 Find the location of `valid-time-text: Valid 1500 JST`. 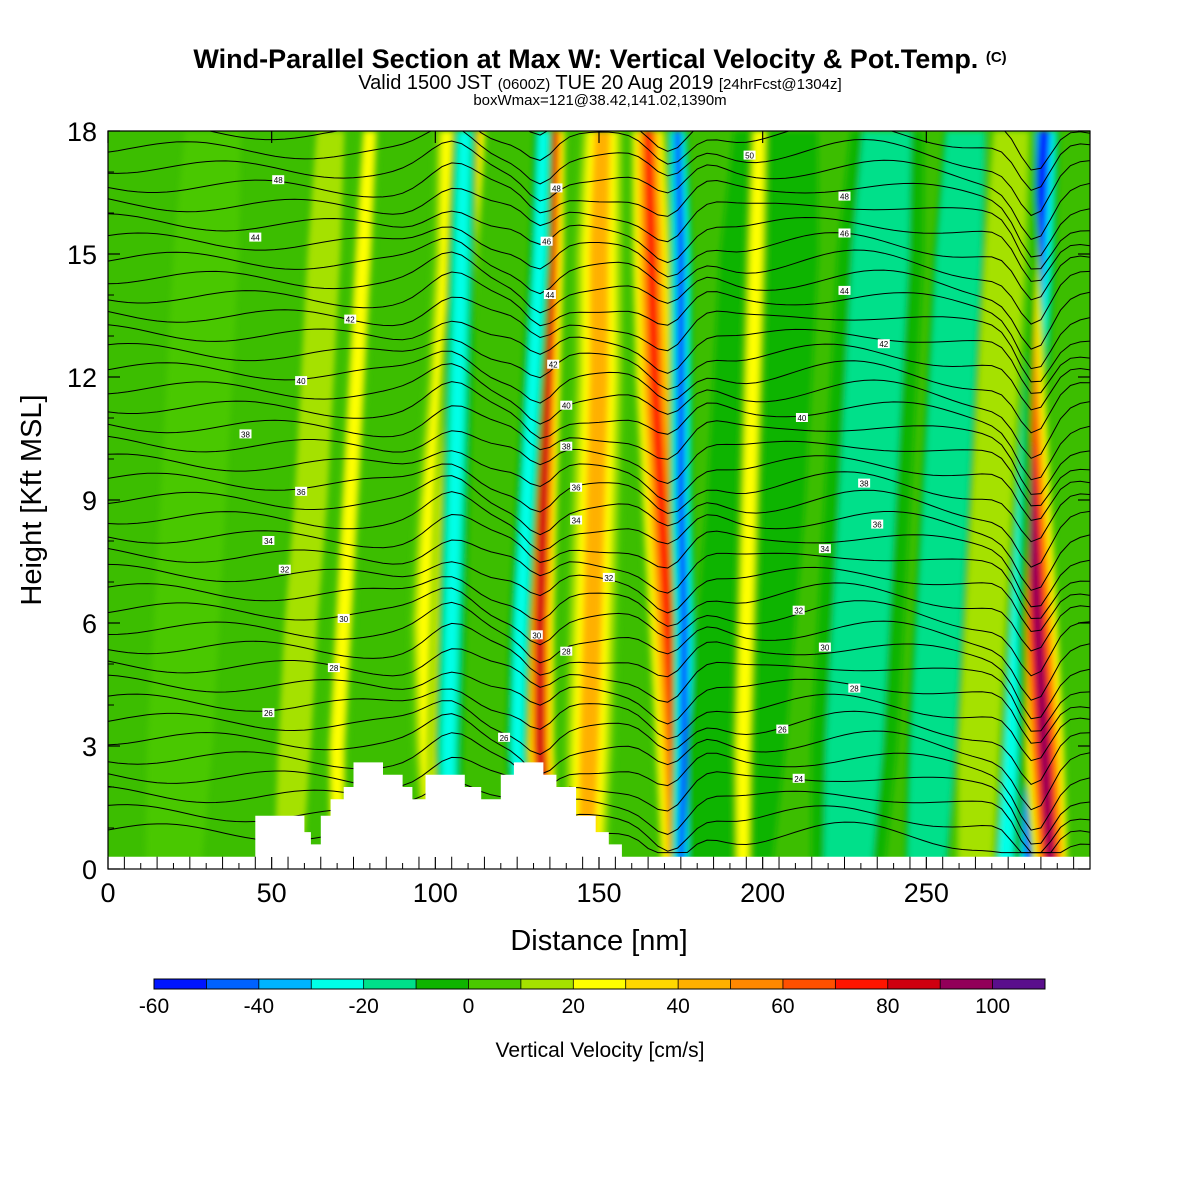

valid-time-text: Valid 1500 JST is located at coordinates (425, 83).